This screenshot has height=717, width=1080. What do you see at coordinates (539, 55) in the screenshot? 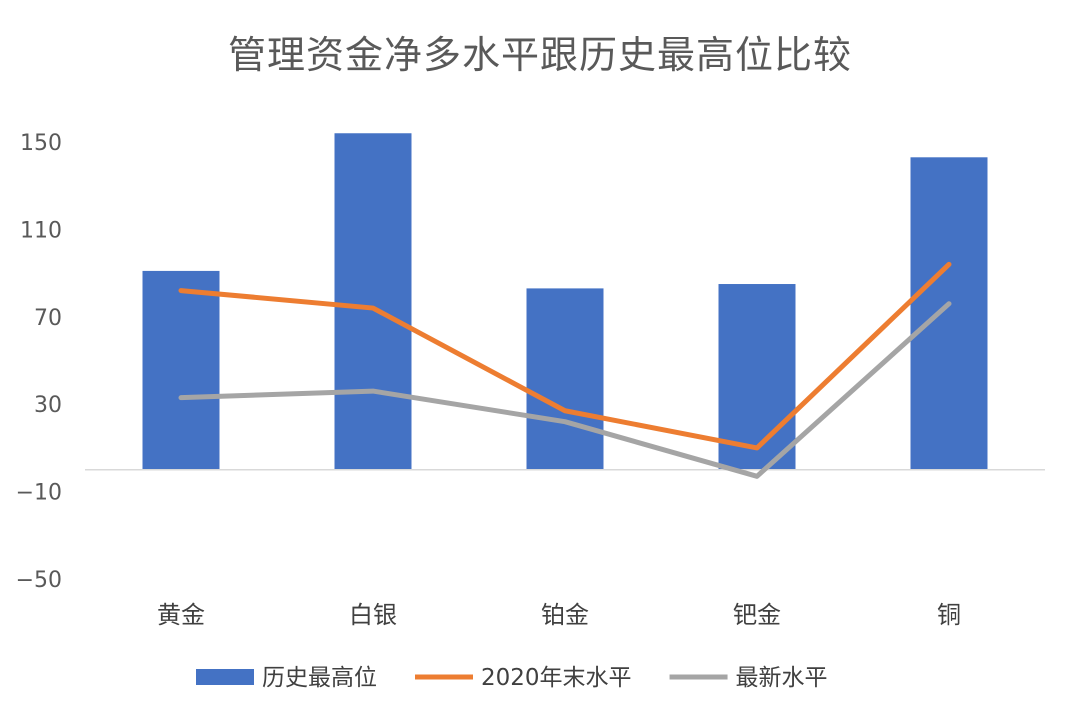
I see `chart-title: 管理资金净多水平跟历史最高位比较` at bounding box center [539, 55].